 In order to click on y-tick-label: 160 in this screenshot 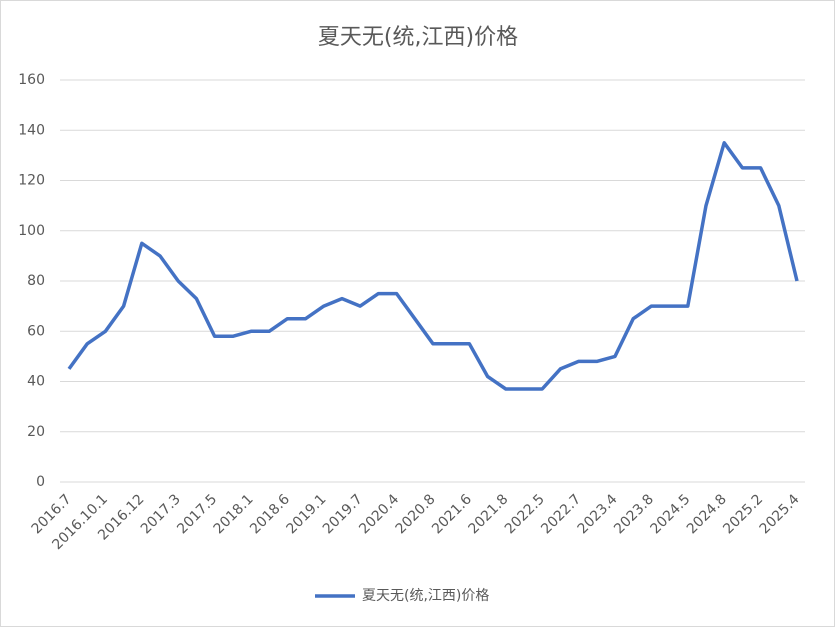, I will do `click(31, 80)`.